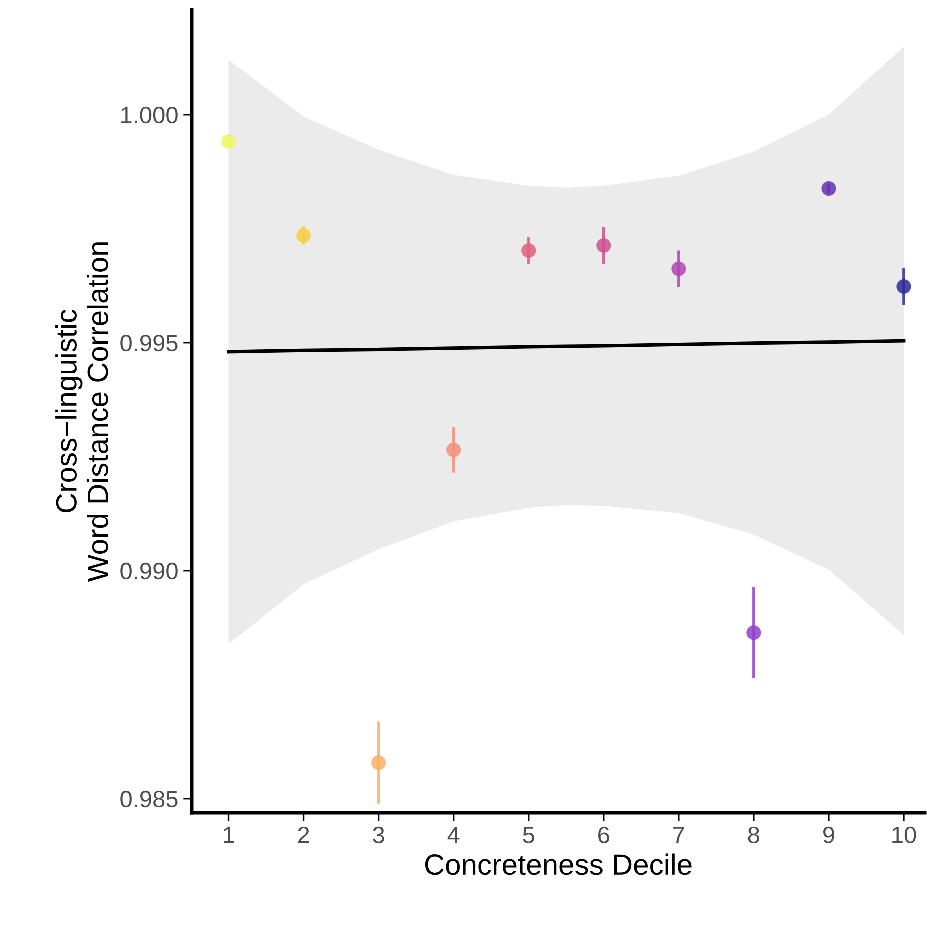 The height and width of the screenshot is (929, 927). Describe the element at coordinates (829, 835) in the screenshot. I see `x-tick-label: 9` at that location.